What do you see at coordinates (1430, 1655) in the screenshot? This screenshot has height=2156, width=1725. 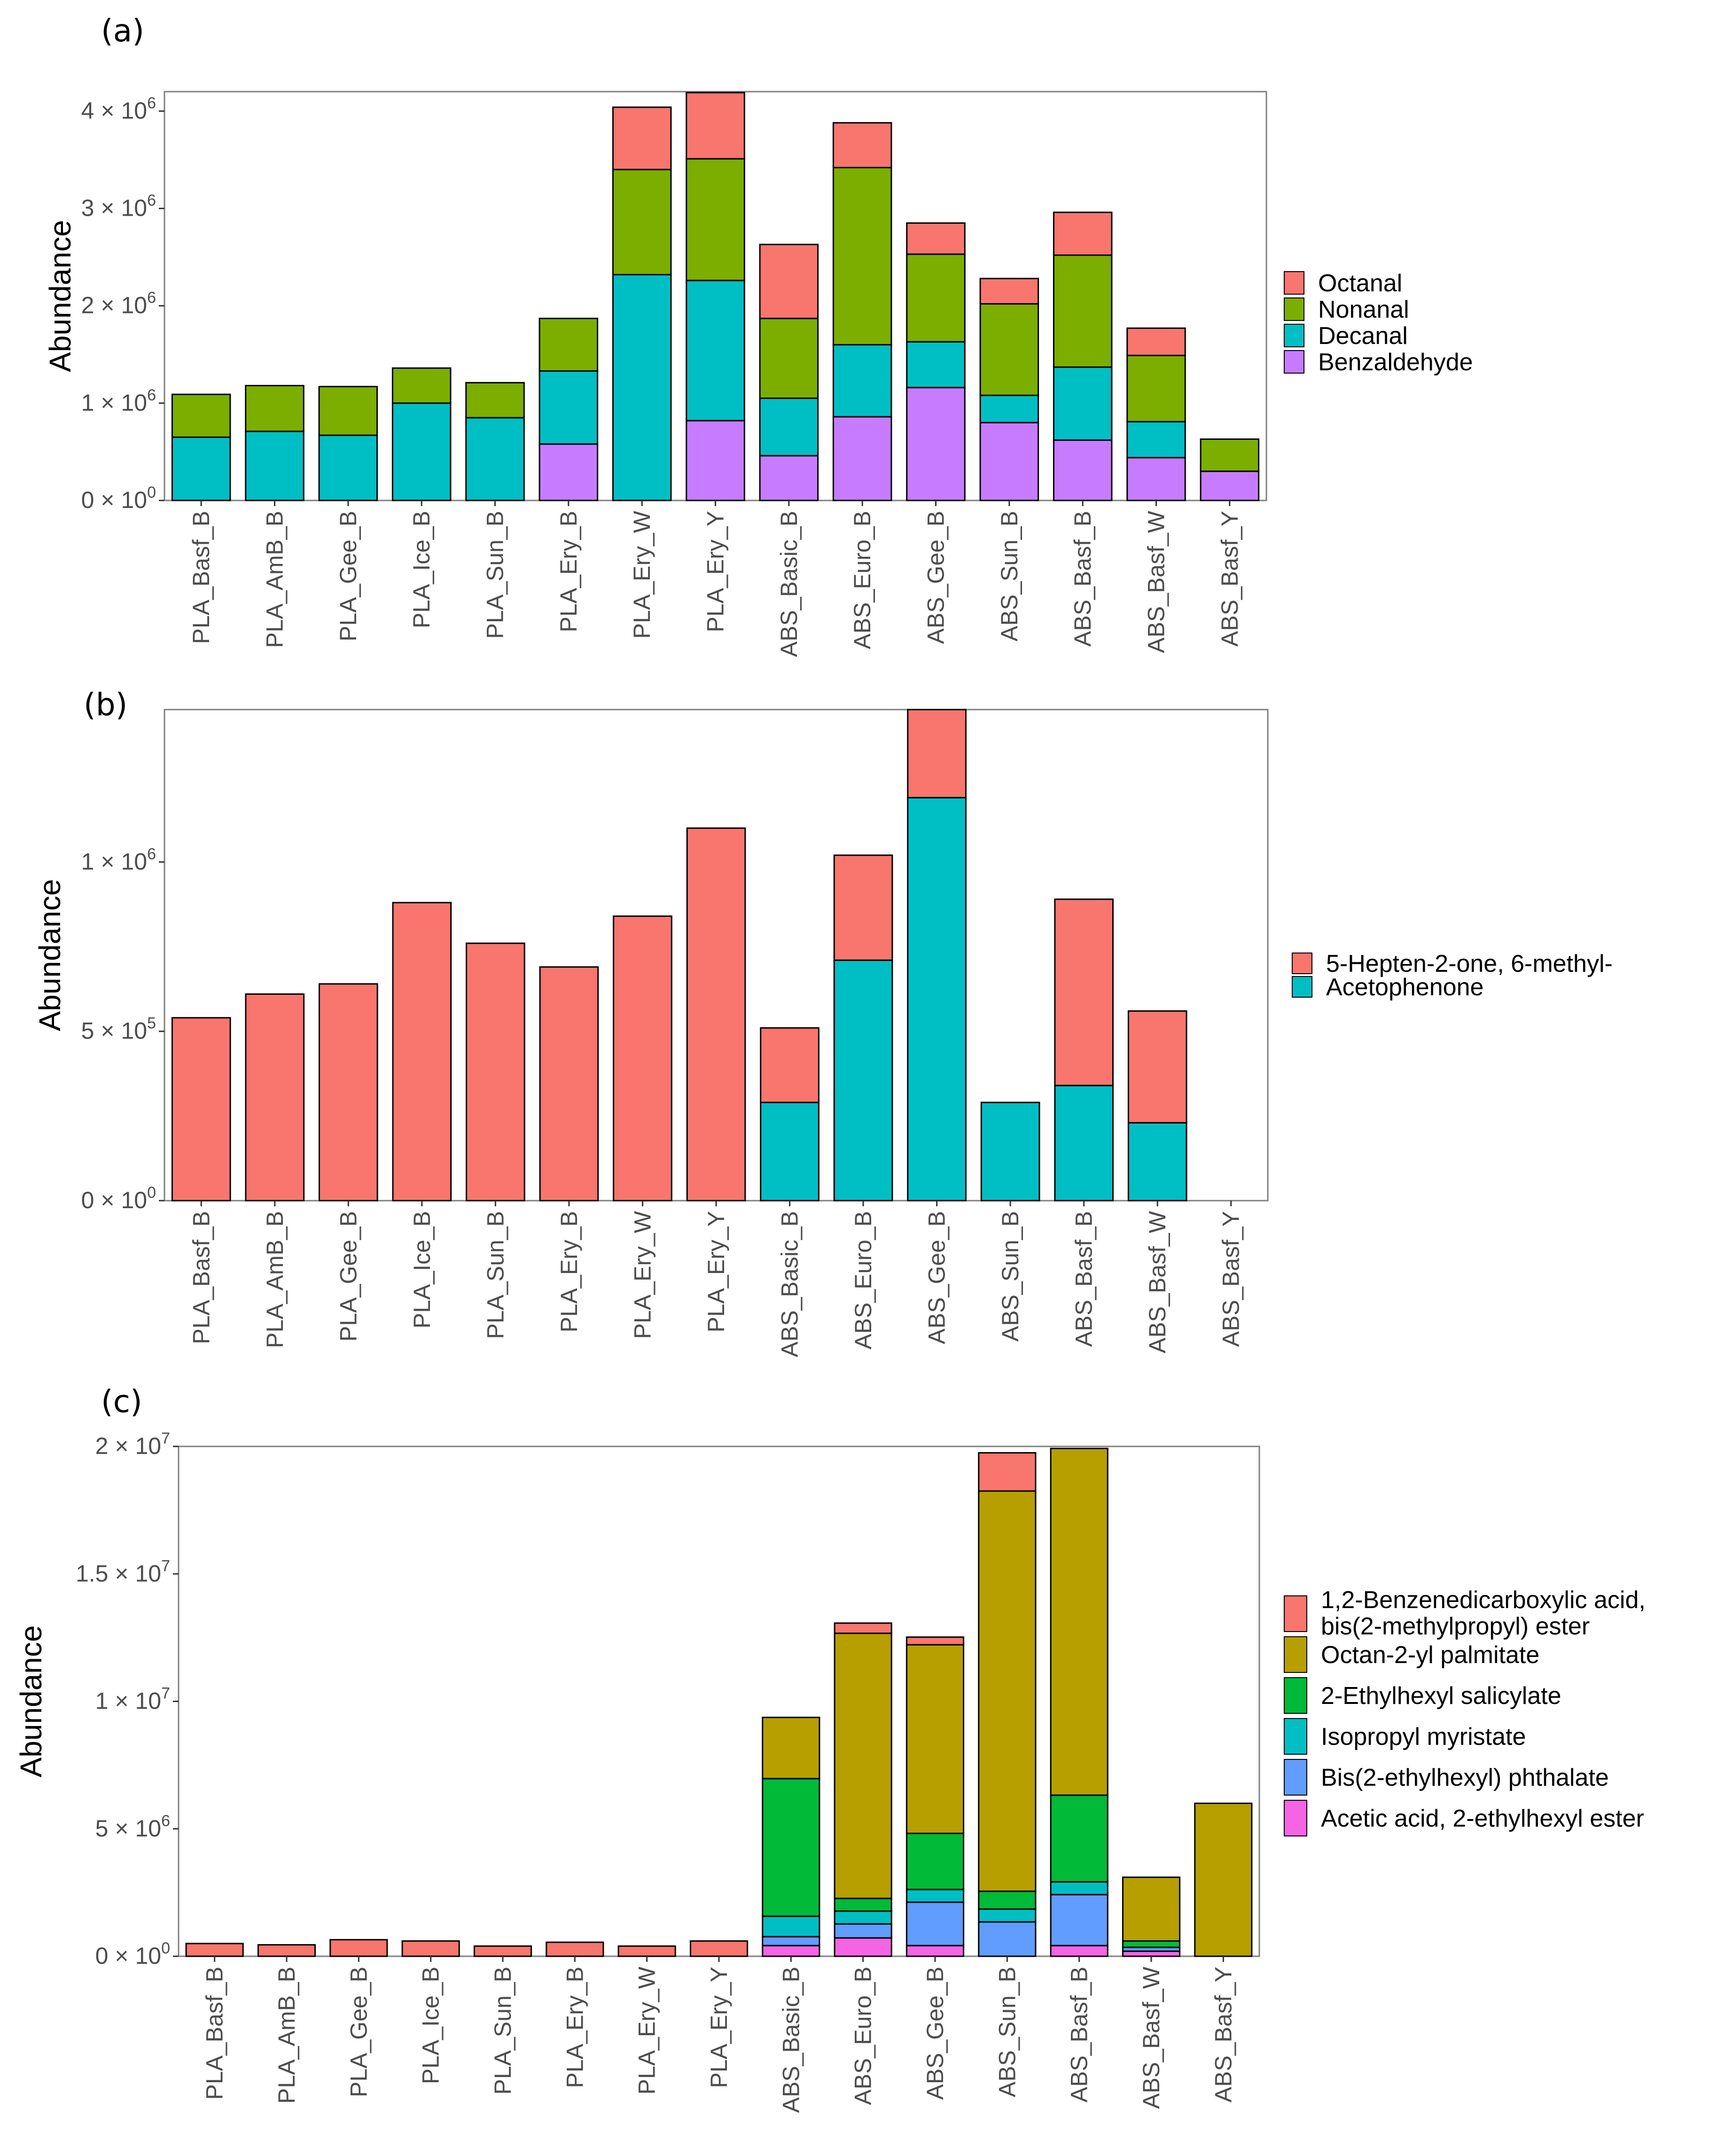 I see `legend-label: Octan-2-yl palmitate` at bounding box center [1430, 1655].